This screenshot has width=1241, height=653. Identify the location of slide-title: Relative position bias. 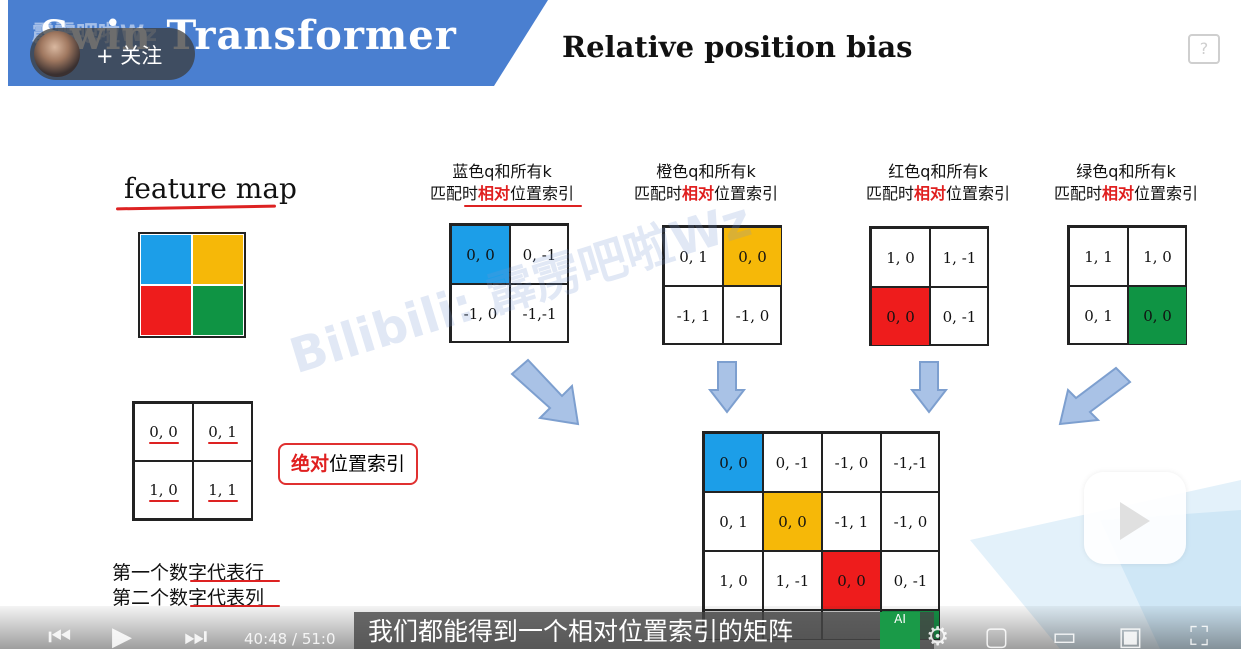
(737, 47).